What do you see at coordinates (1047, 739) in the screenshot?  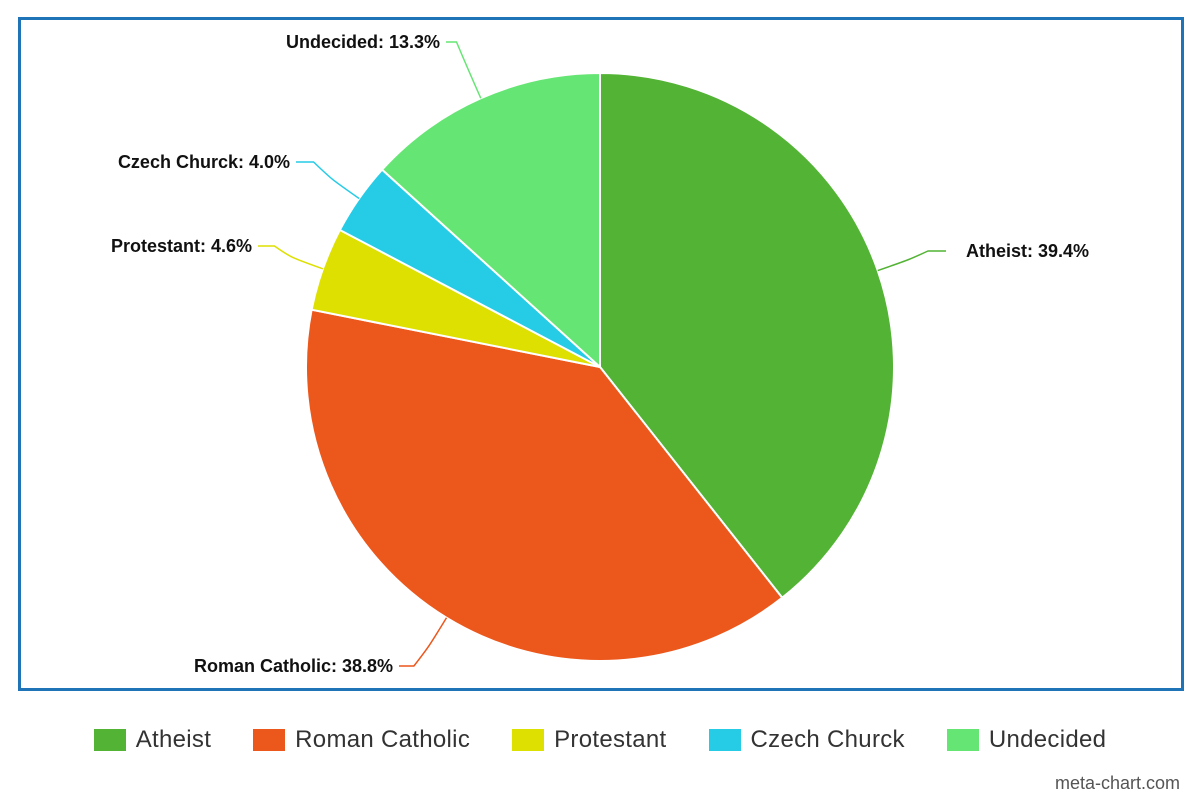 I see `legend-label-undecided: Undecided` at bounding box center [1047, 739].